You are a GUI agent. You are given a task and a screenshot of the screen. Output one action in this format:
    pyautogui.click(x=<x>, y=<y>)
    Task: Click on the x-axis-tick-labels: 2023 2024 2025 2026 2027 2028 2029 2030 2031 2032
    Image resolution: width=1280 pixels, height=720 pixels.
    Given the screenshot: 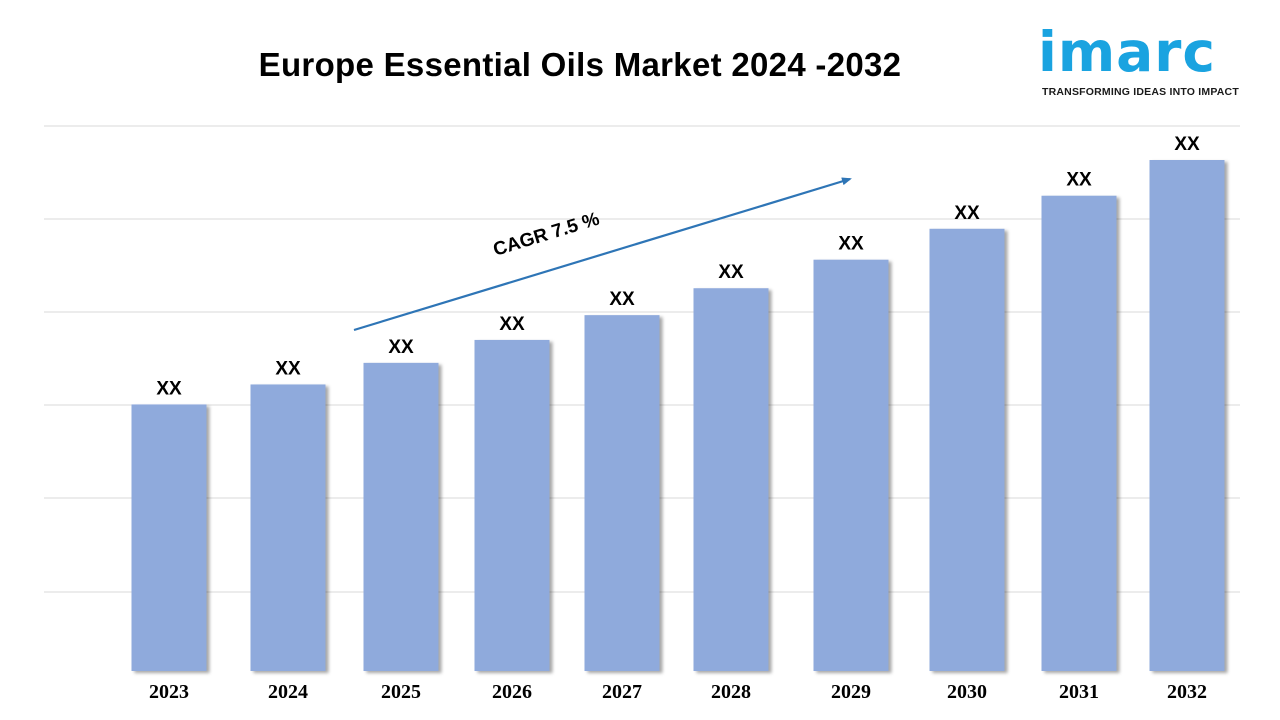 What is the action you would take?
    pyautogui.click(x=678, y=692)
    